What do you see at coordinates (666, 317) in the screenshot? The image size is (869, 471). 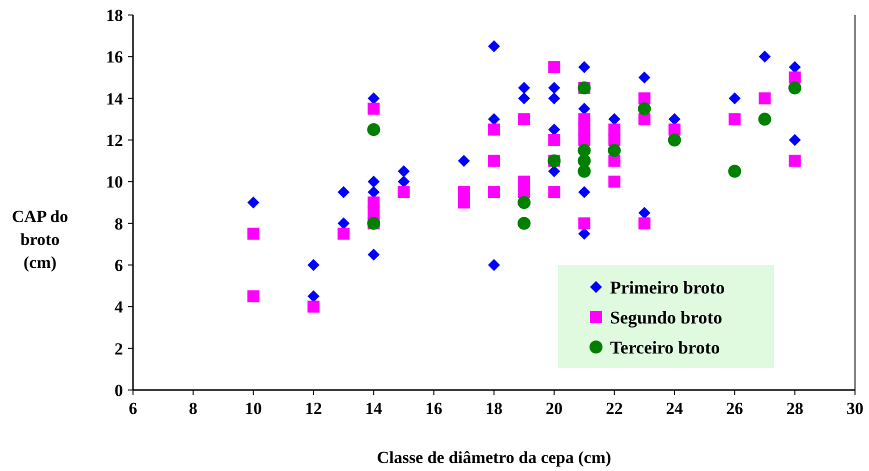 I see `legend-label: Segundo broto` at bounding box center [666, 317].